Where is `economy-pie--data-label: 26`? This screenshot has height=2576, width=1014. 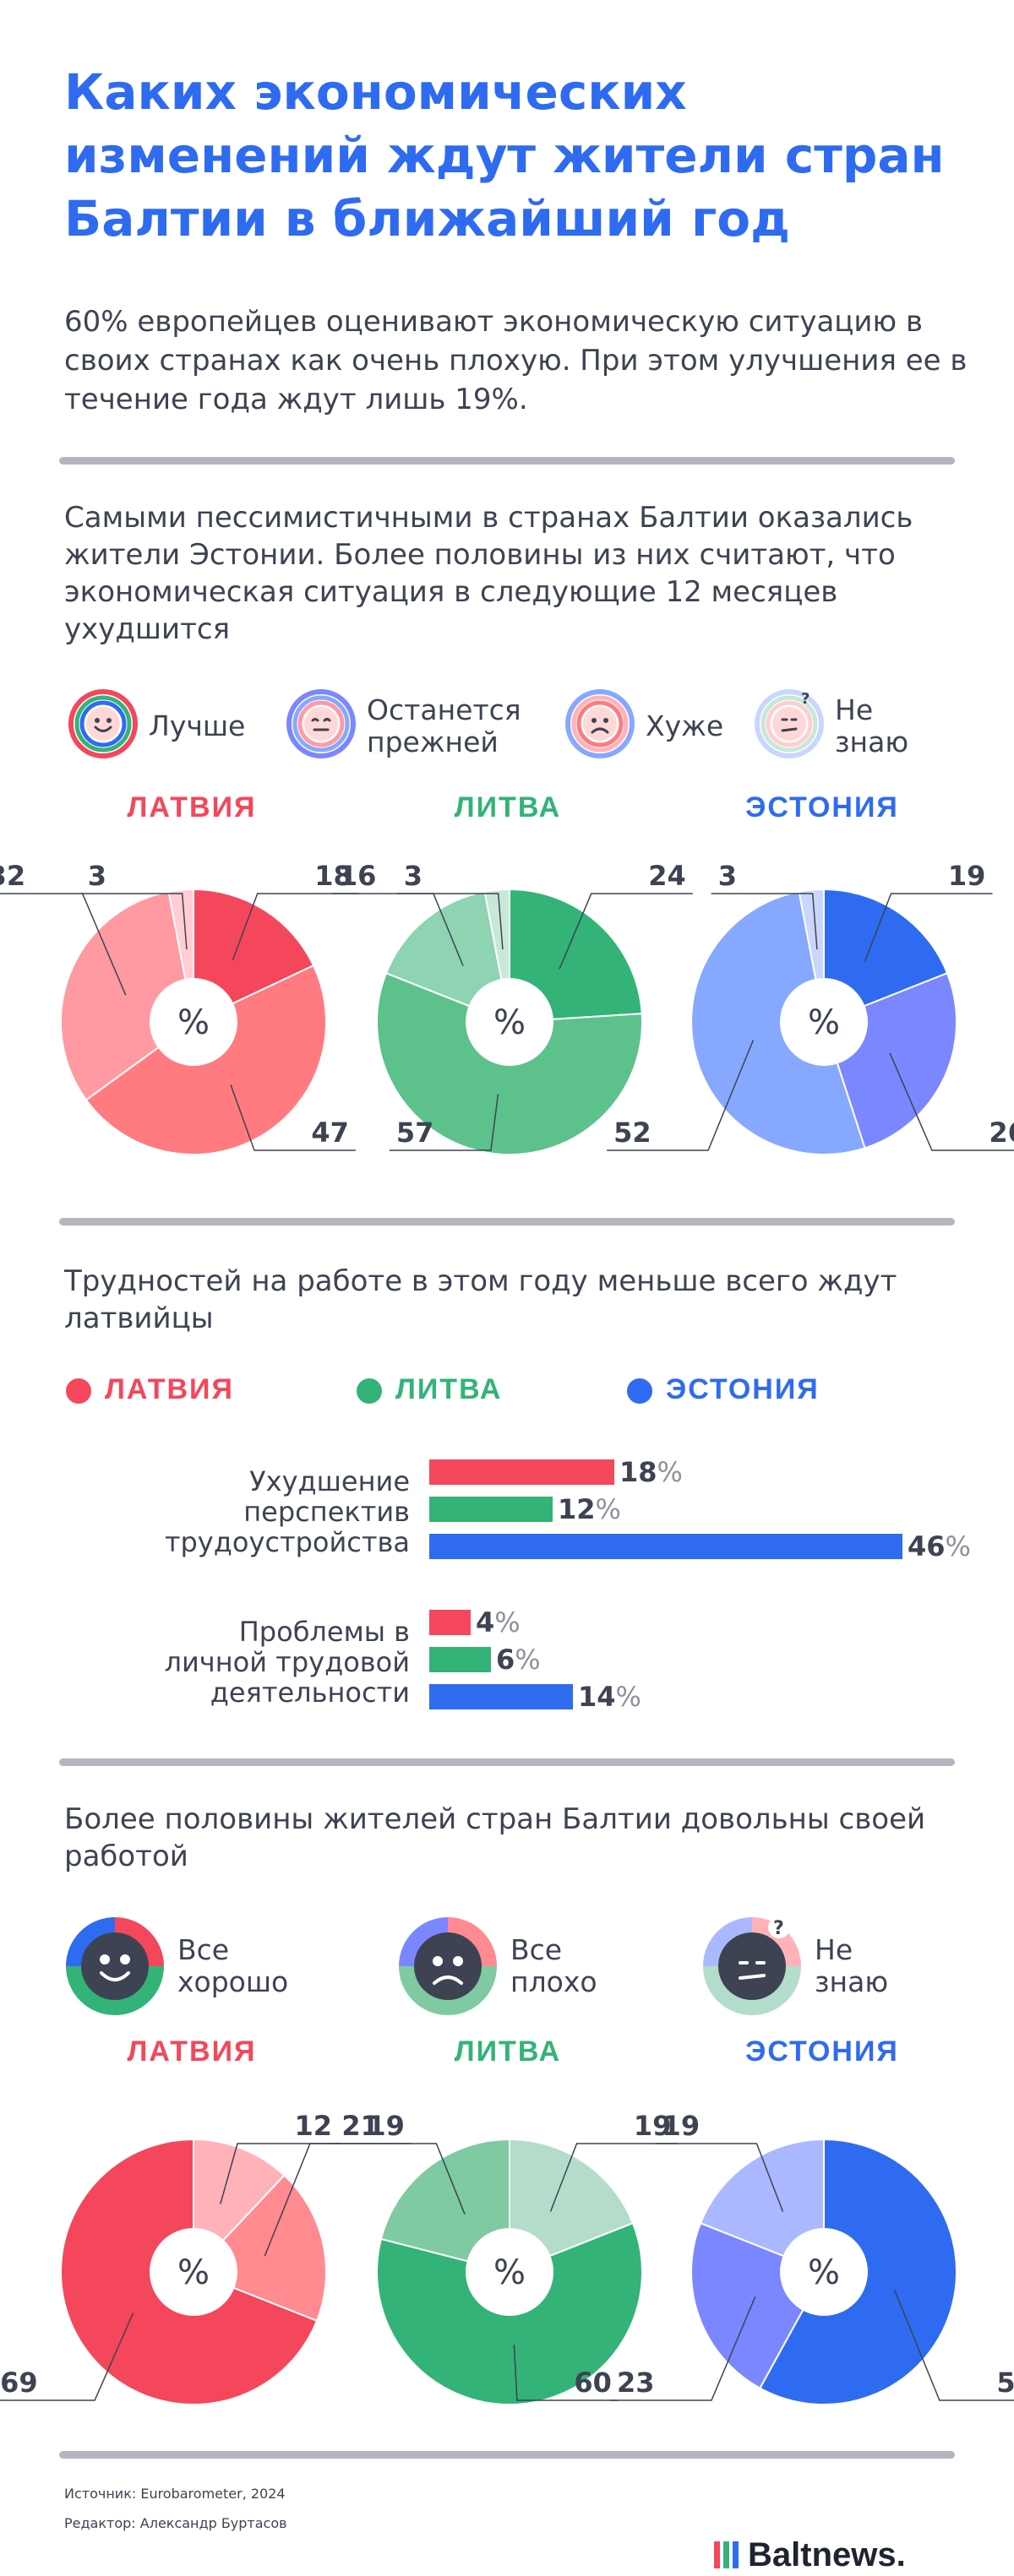 economy-pie--data-label: 26 is located at coordinates (1001, 1133).